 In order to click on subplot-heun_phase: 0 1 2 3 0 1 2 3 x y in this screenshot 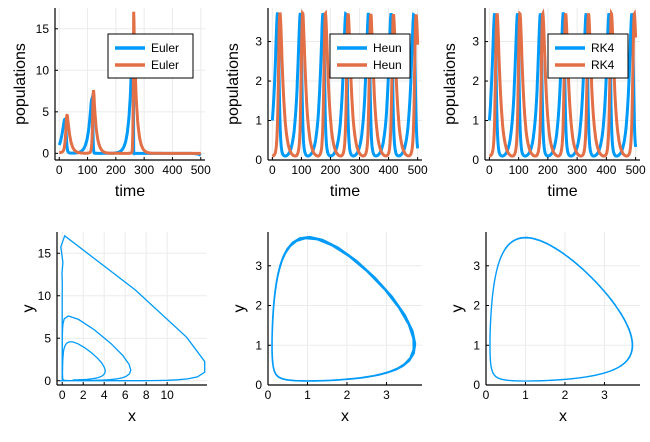, I will do `click(326, 328)`.